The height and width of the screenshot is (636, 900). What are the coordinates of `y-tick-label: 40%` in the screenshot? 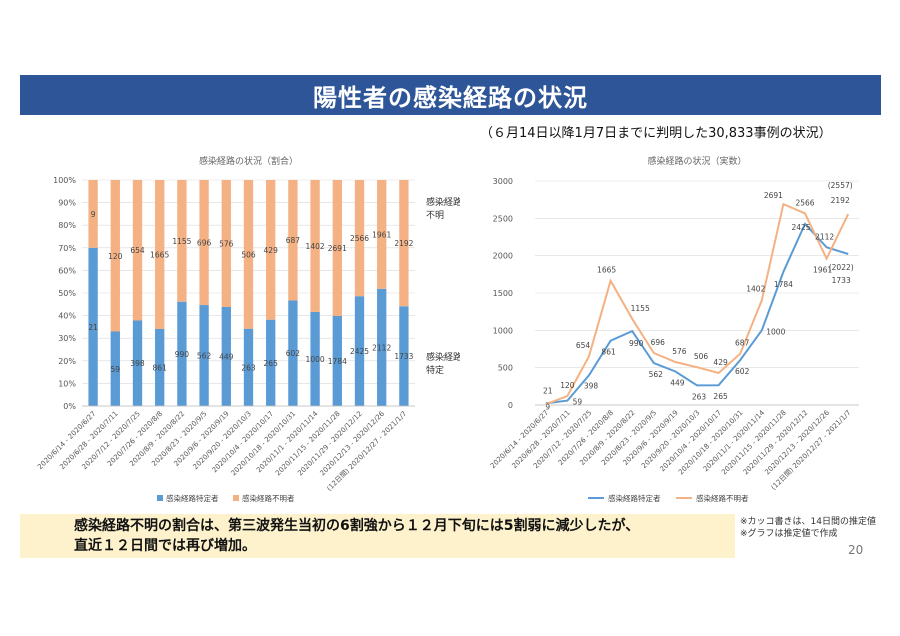 It's located at (67, 316).